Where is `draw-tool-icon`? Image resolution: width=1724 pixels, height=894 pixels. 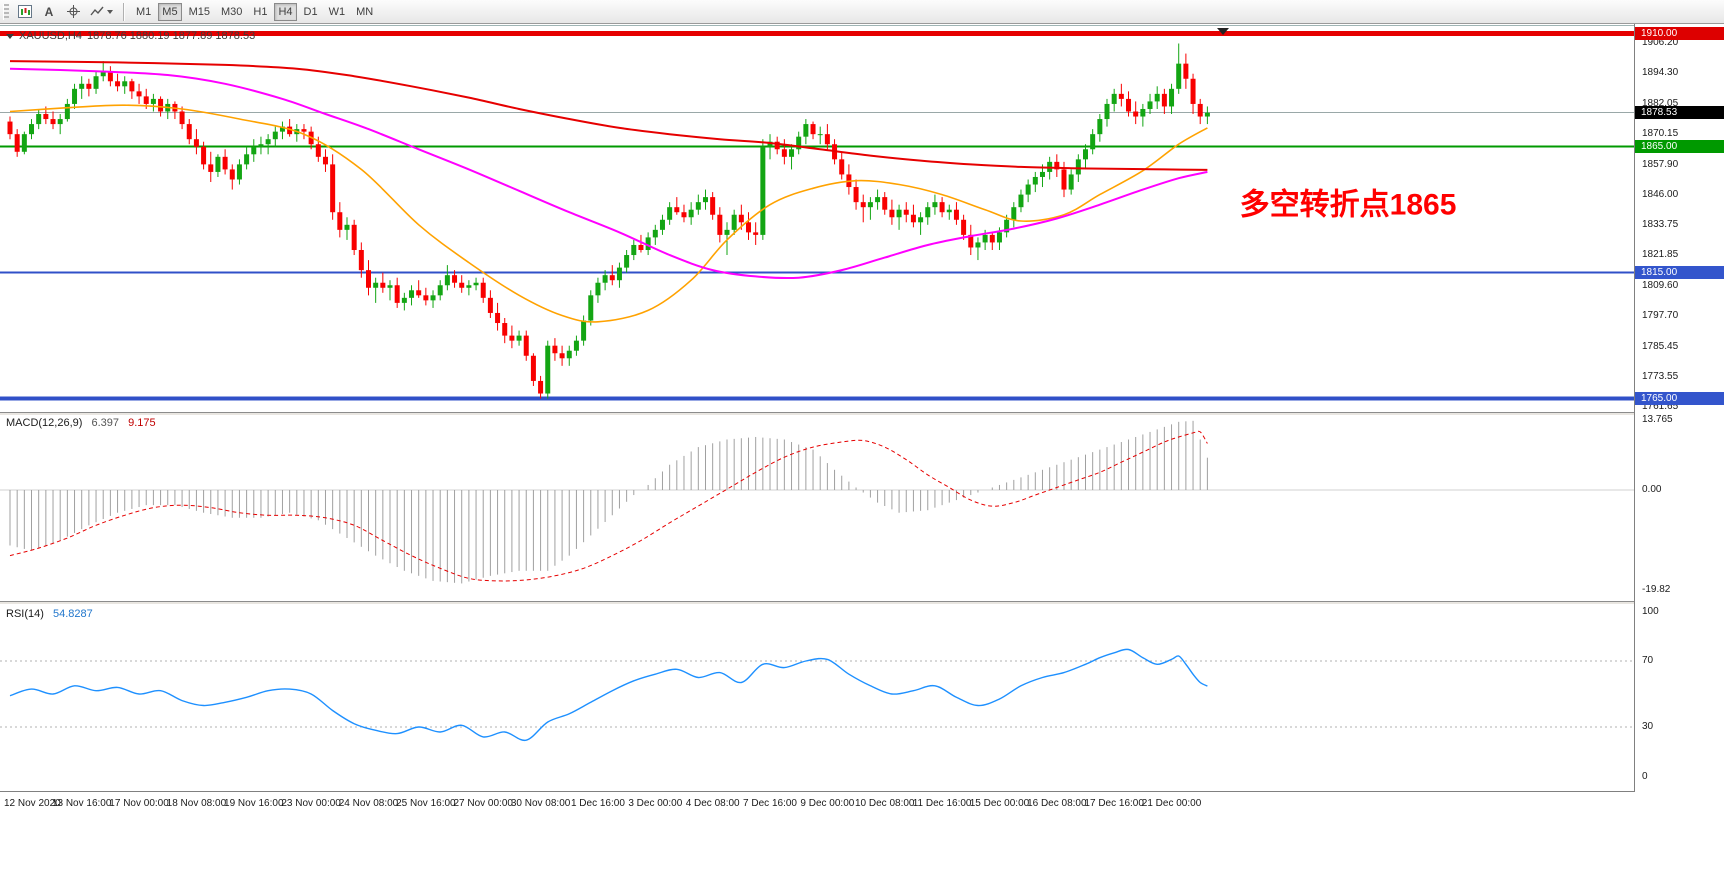 draw-tool-icon is located at coordinates (101, 12).